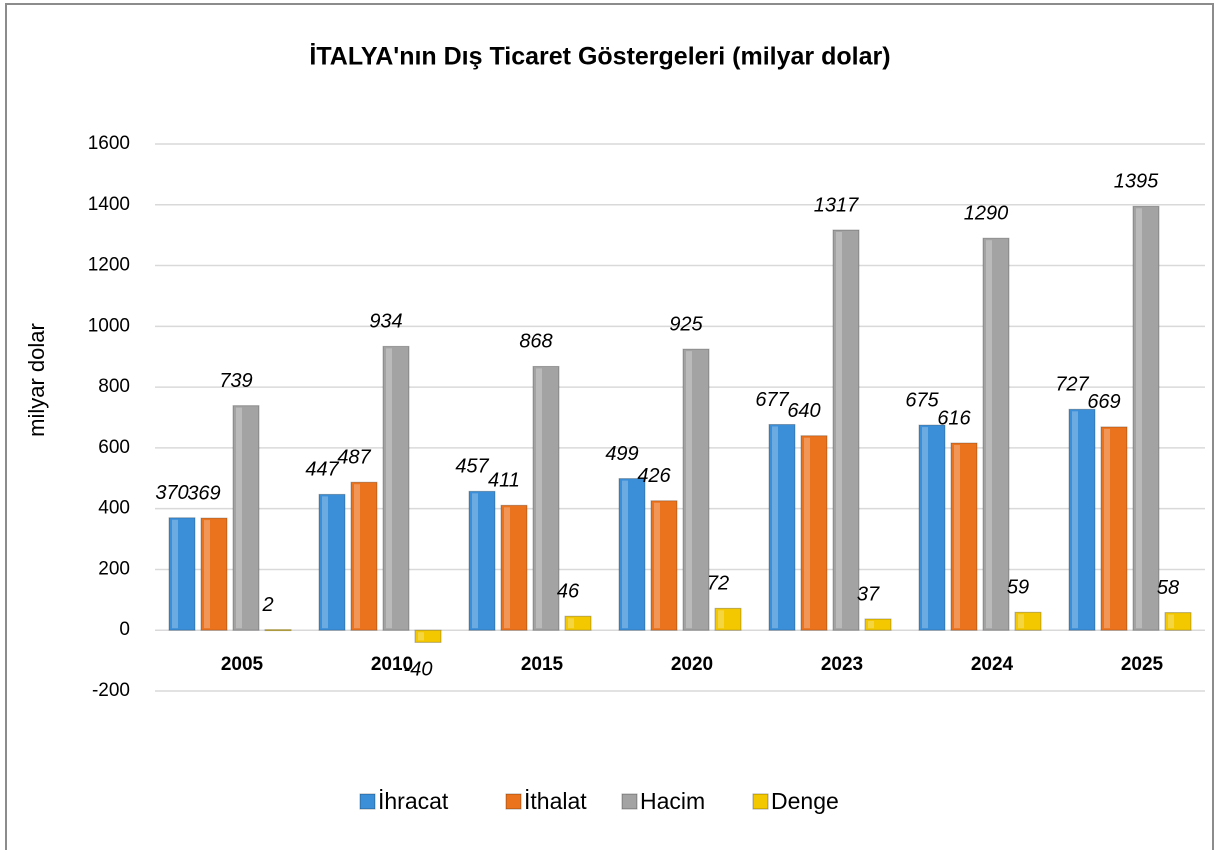  I want to click on value-label: 727, so click(1072, 385).